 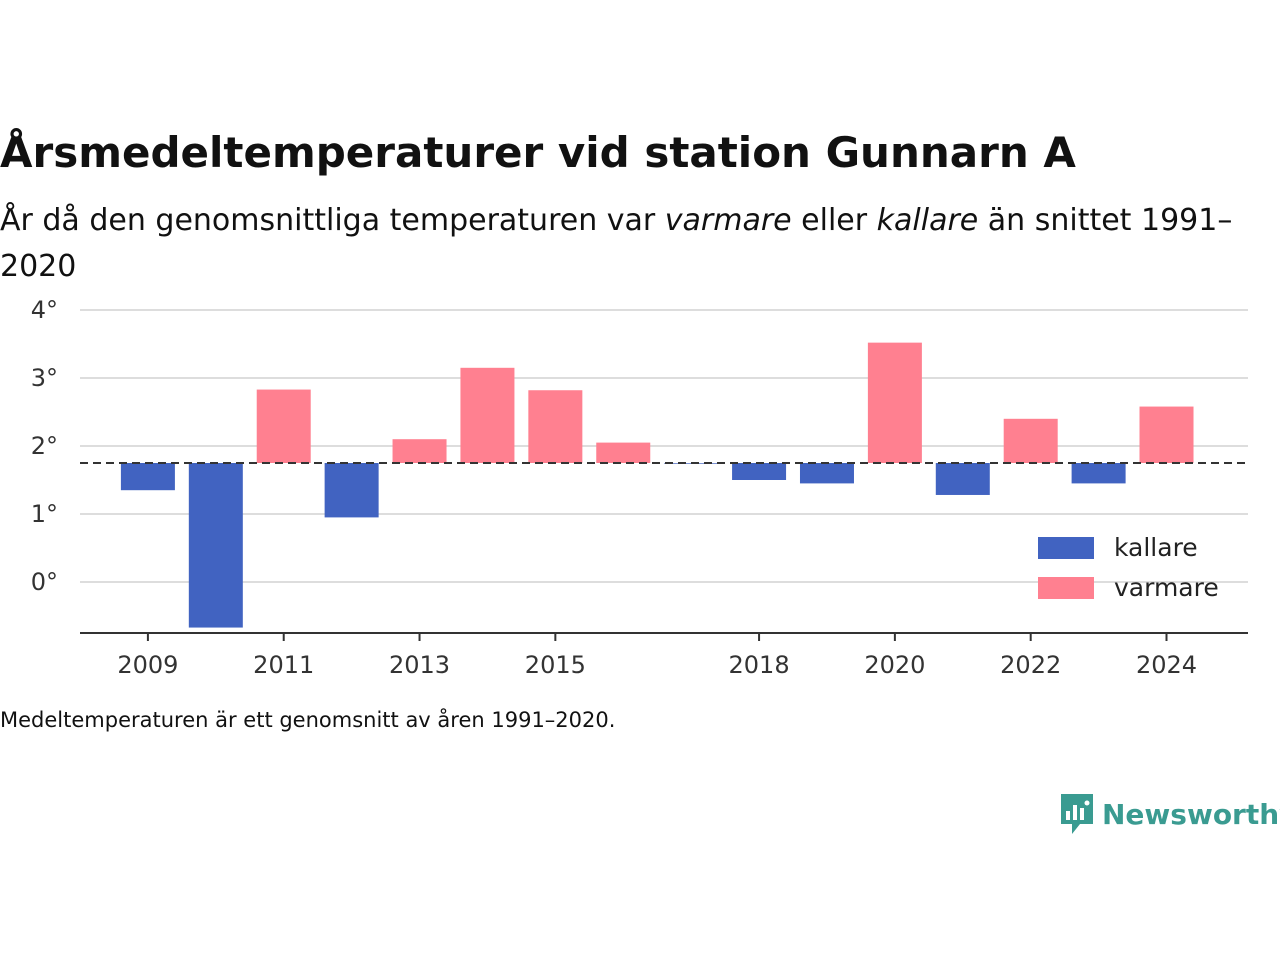 I want to click on x-tick-label: 2024, so click(x=1166, y=665).